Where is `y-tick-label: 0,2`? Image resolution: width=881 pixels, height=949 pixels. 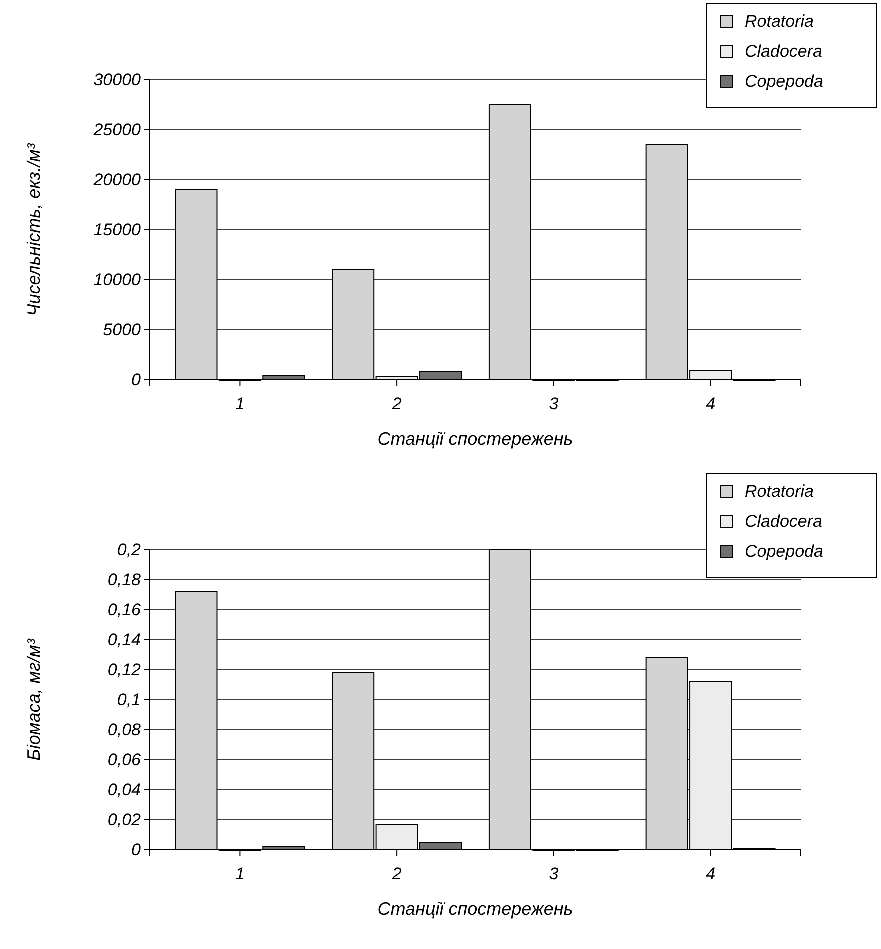 y-tick-label: 0,2 is located at coordinates (129, 550).